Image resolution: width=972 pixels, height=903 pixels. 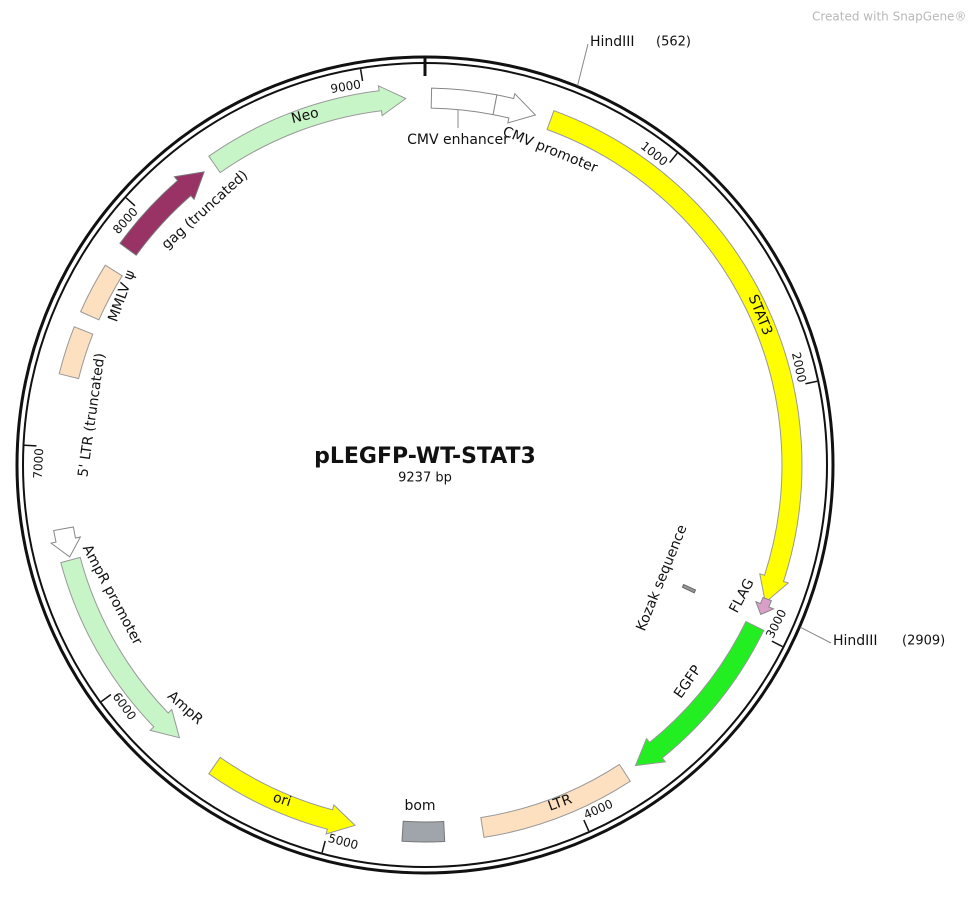 What do you see at coordinates (889, 17) in the screenshot?
I see `watermark: Created with SnapGene®` at bounding box center [889, 17].